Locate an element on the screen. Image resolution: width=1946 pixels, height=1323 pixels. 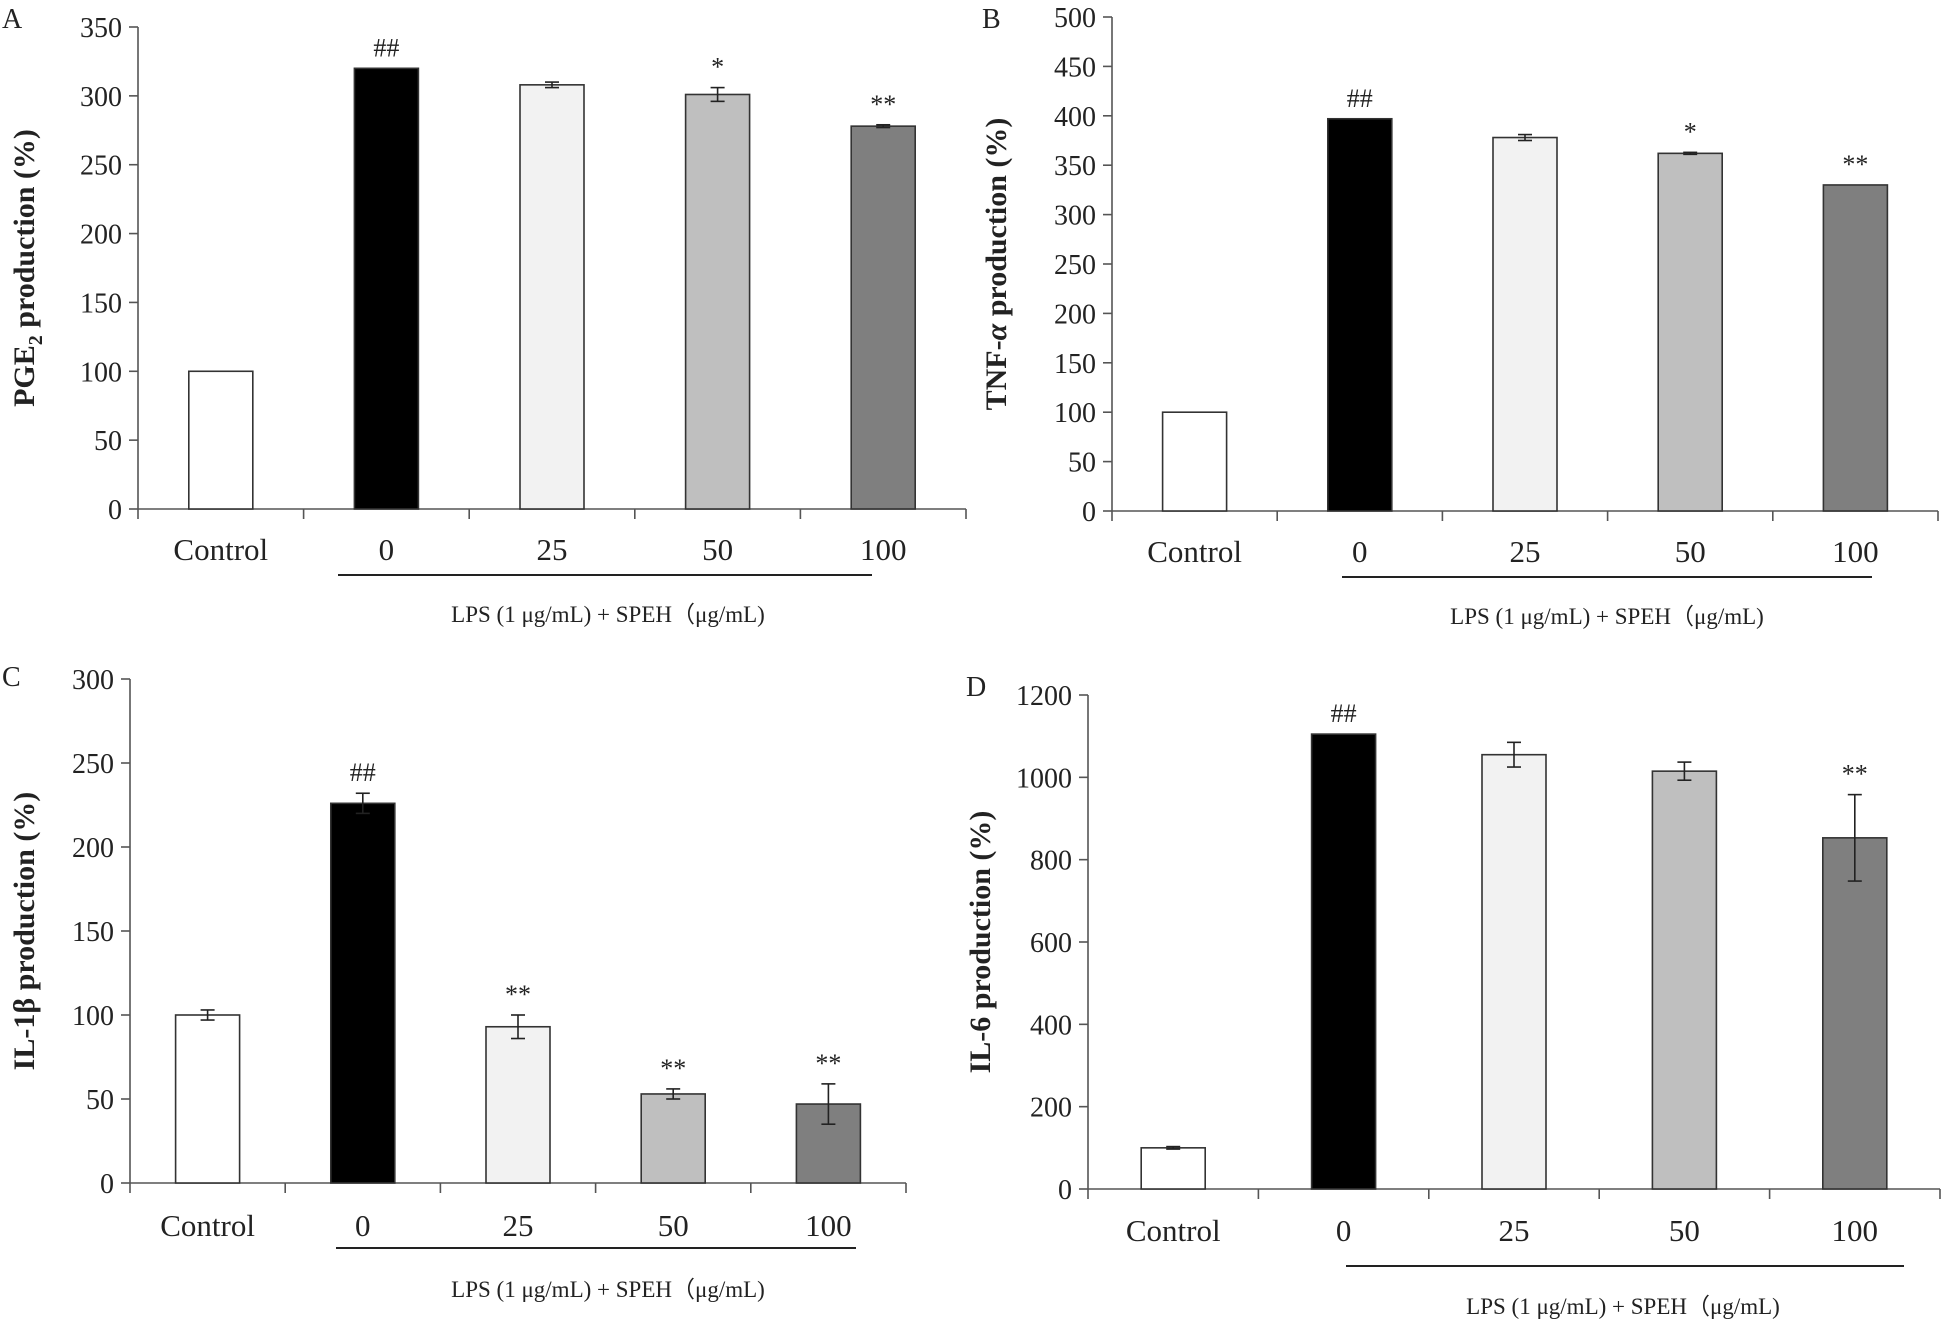
panel-letter: D is located at coordinates (976, 687).